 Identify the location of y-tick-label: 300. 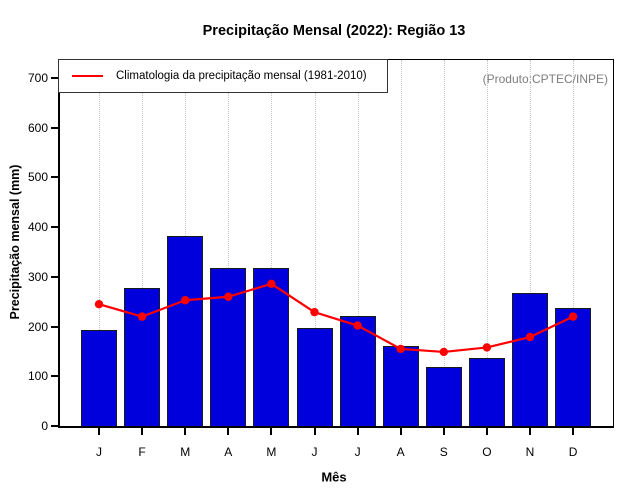
(37, 276).